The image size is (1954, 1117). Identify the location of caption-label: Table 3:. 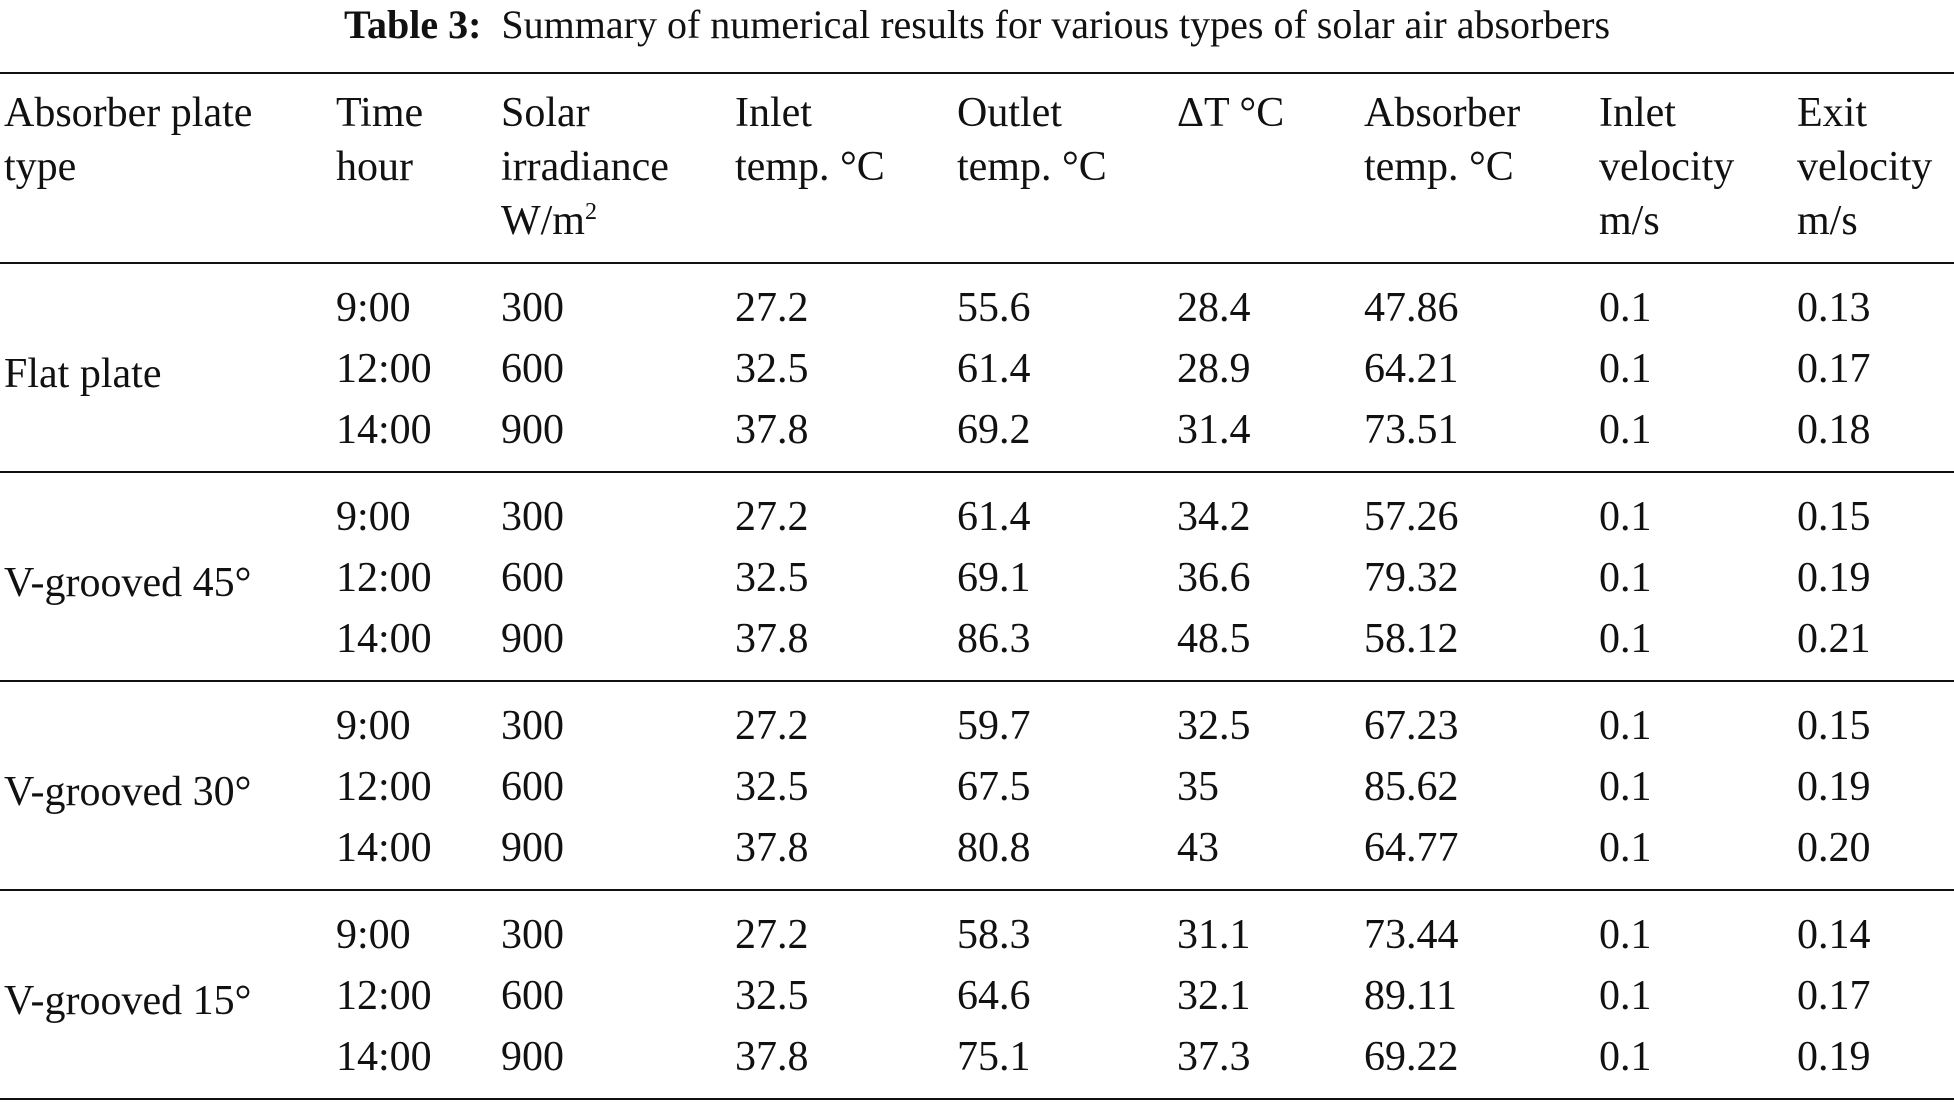
(412, 24).